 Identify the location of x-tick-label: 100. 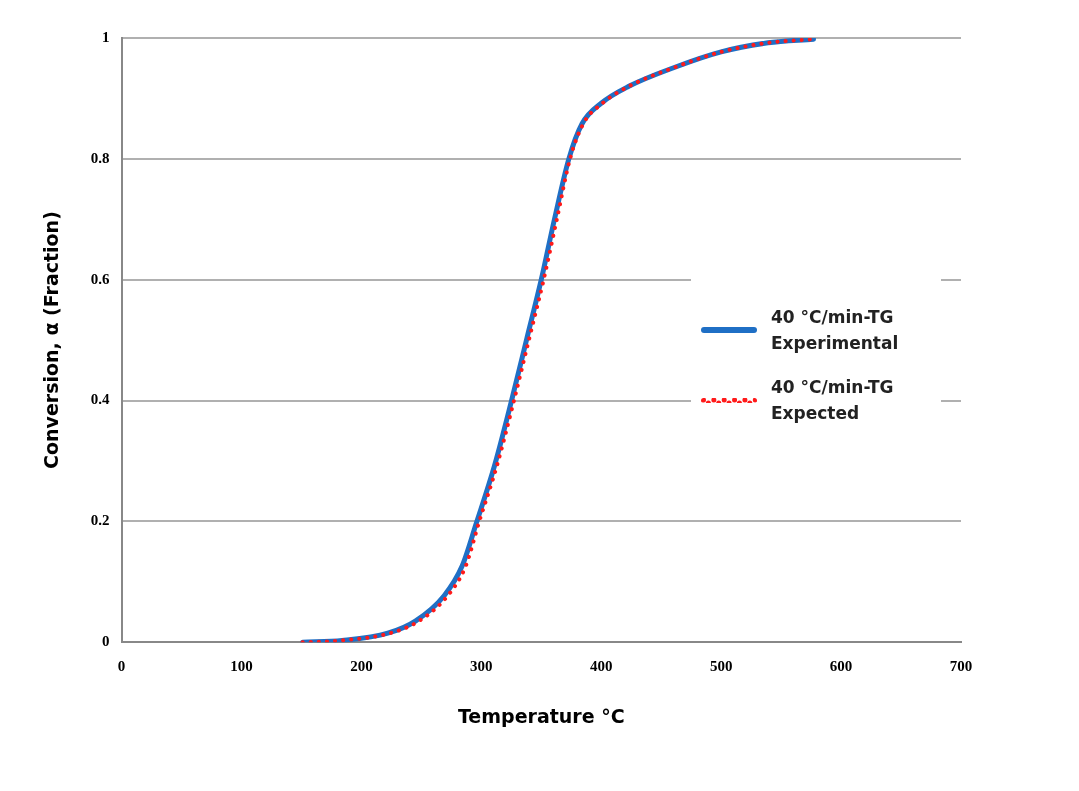
(241, 666).